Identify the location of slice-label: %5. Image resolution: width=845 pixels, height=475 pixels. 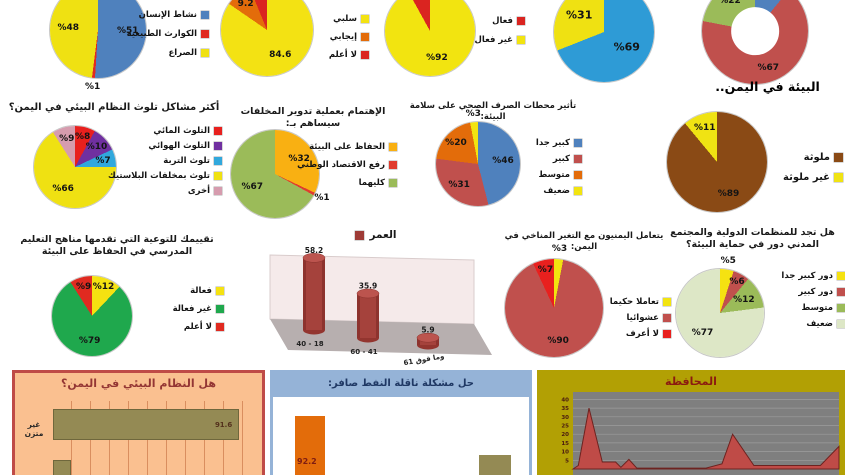
(728, 260).